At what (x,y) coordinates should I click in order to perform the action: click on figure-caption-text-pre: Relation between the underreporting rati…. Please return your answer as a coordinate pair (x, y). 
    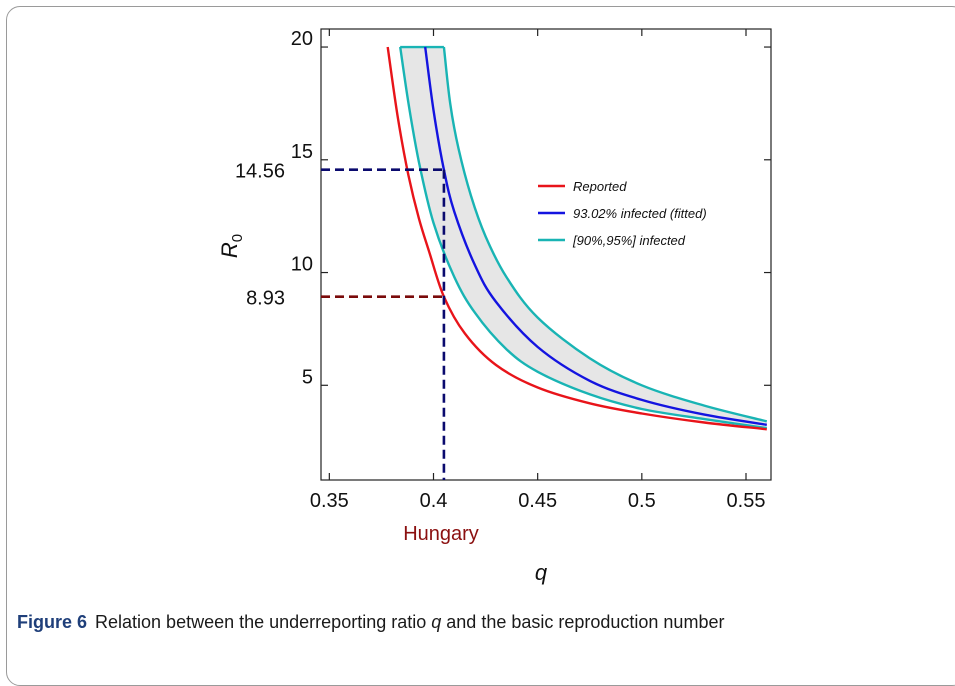
    Looking at the image, I should click on (261, 622).